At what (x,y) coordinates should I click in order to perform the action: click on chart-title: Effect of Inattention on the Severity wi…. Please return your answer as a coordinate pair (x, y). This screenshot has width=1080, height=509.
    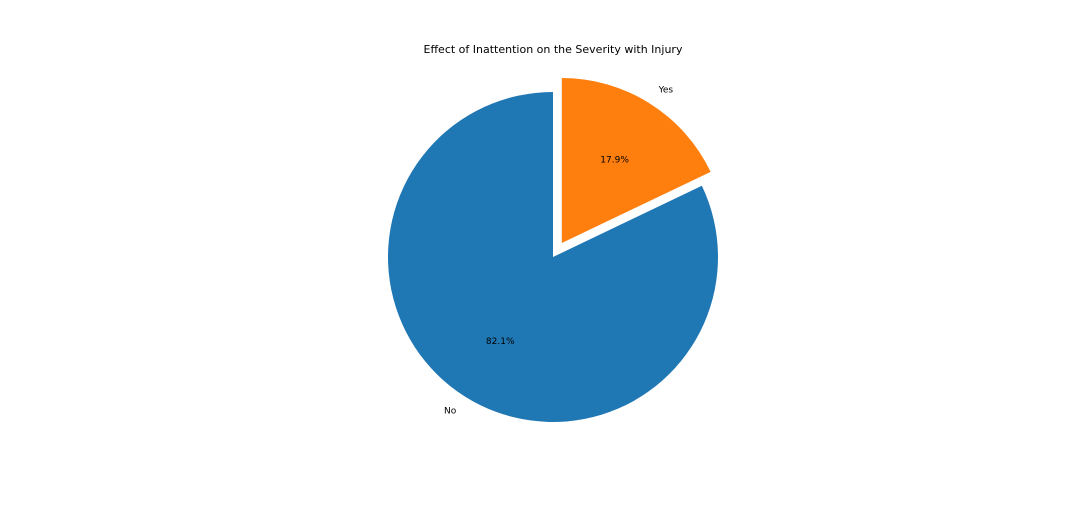
    Looking at the image, I should click on (553, 49).